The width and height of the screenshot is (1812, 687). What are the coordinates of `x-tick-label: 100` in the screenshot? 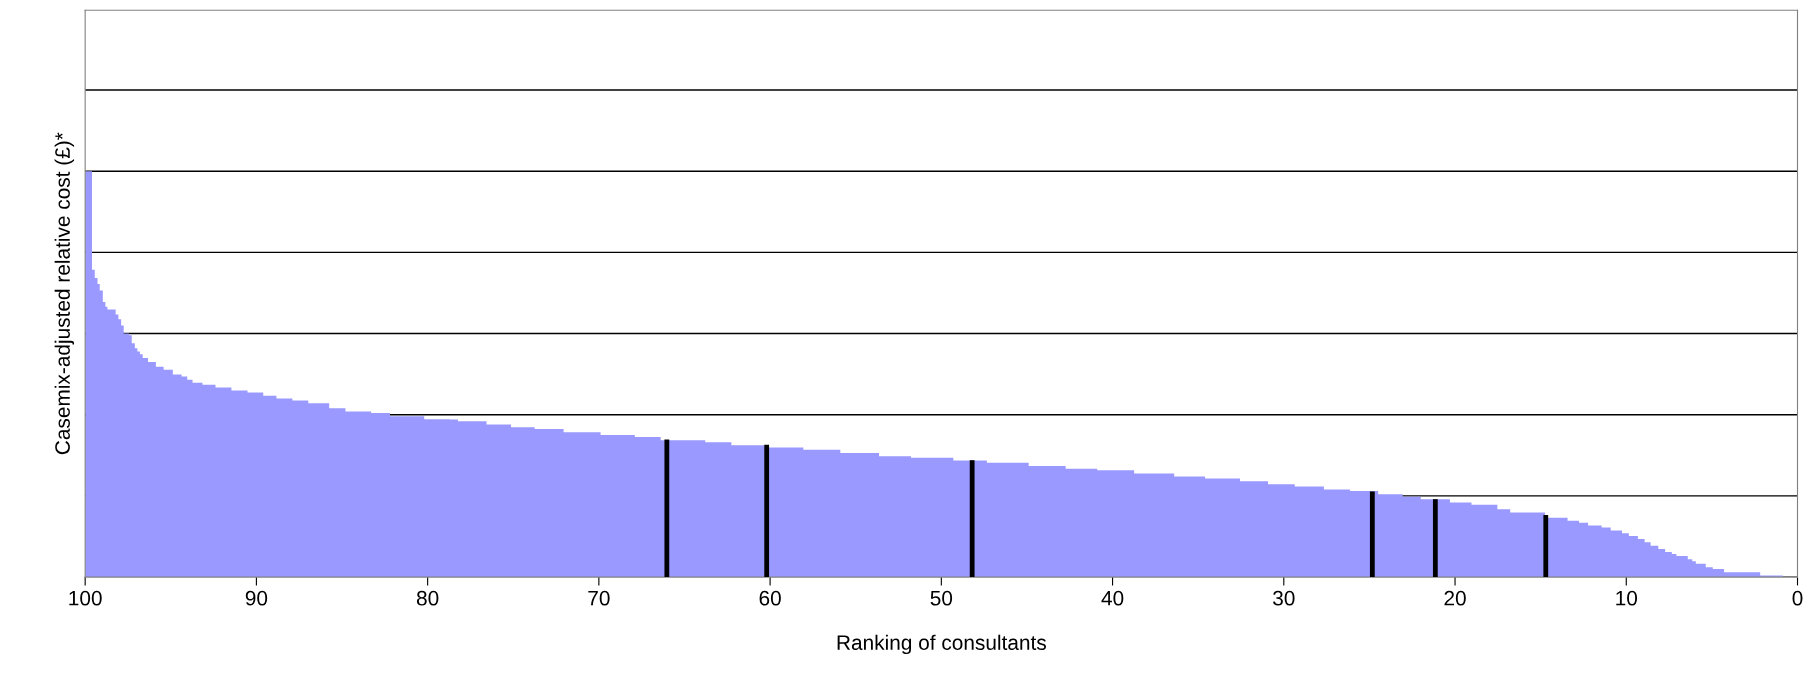 It's located at (85, 598).